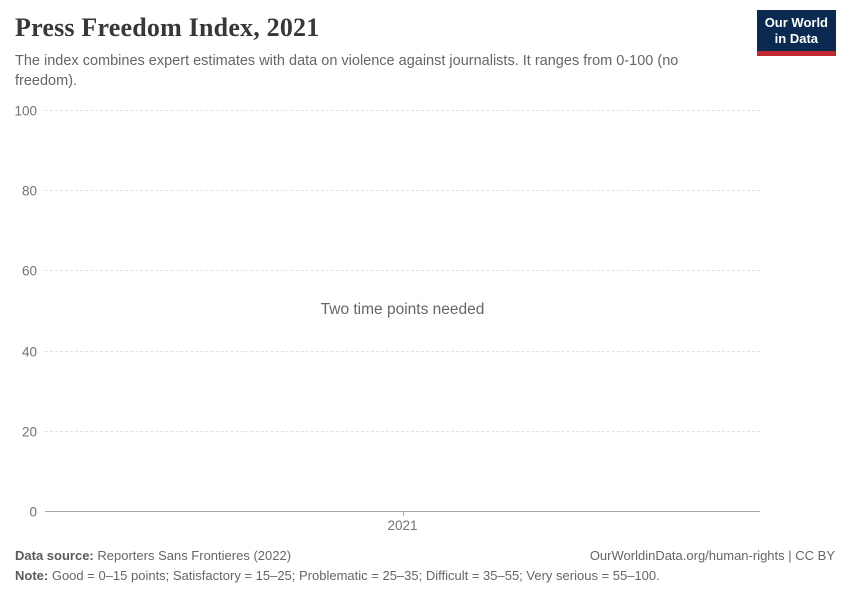 This screenshot has height=600, width=850. I want to click on x-axis-line: 0, so click(394, 512).